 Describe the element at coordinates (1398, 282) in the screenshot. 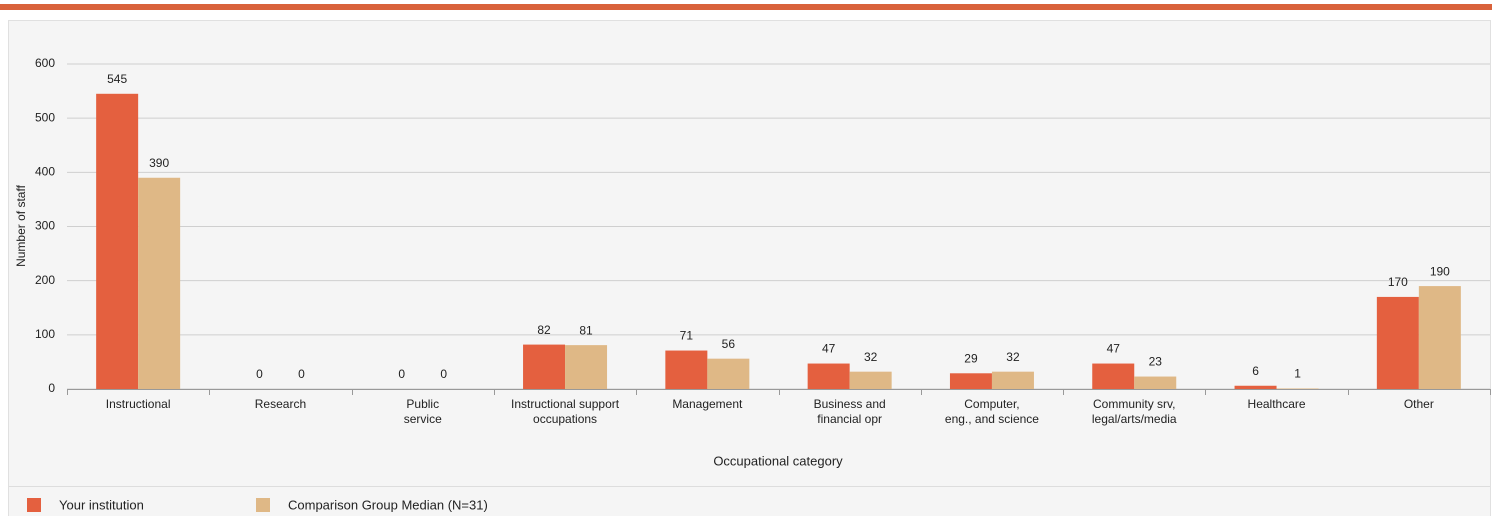

I see `data-label: 170` at that location.